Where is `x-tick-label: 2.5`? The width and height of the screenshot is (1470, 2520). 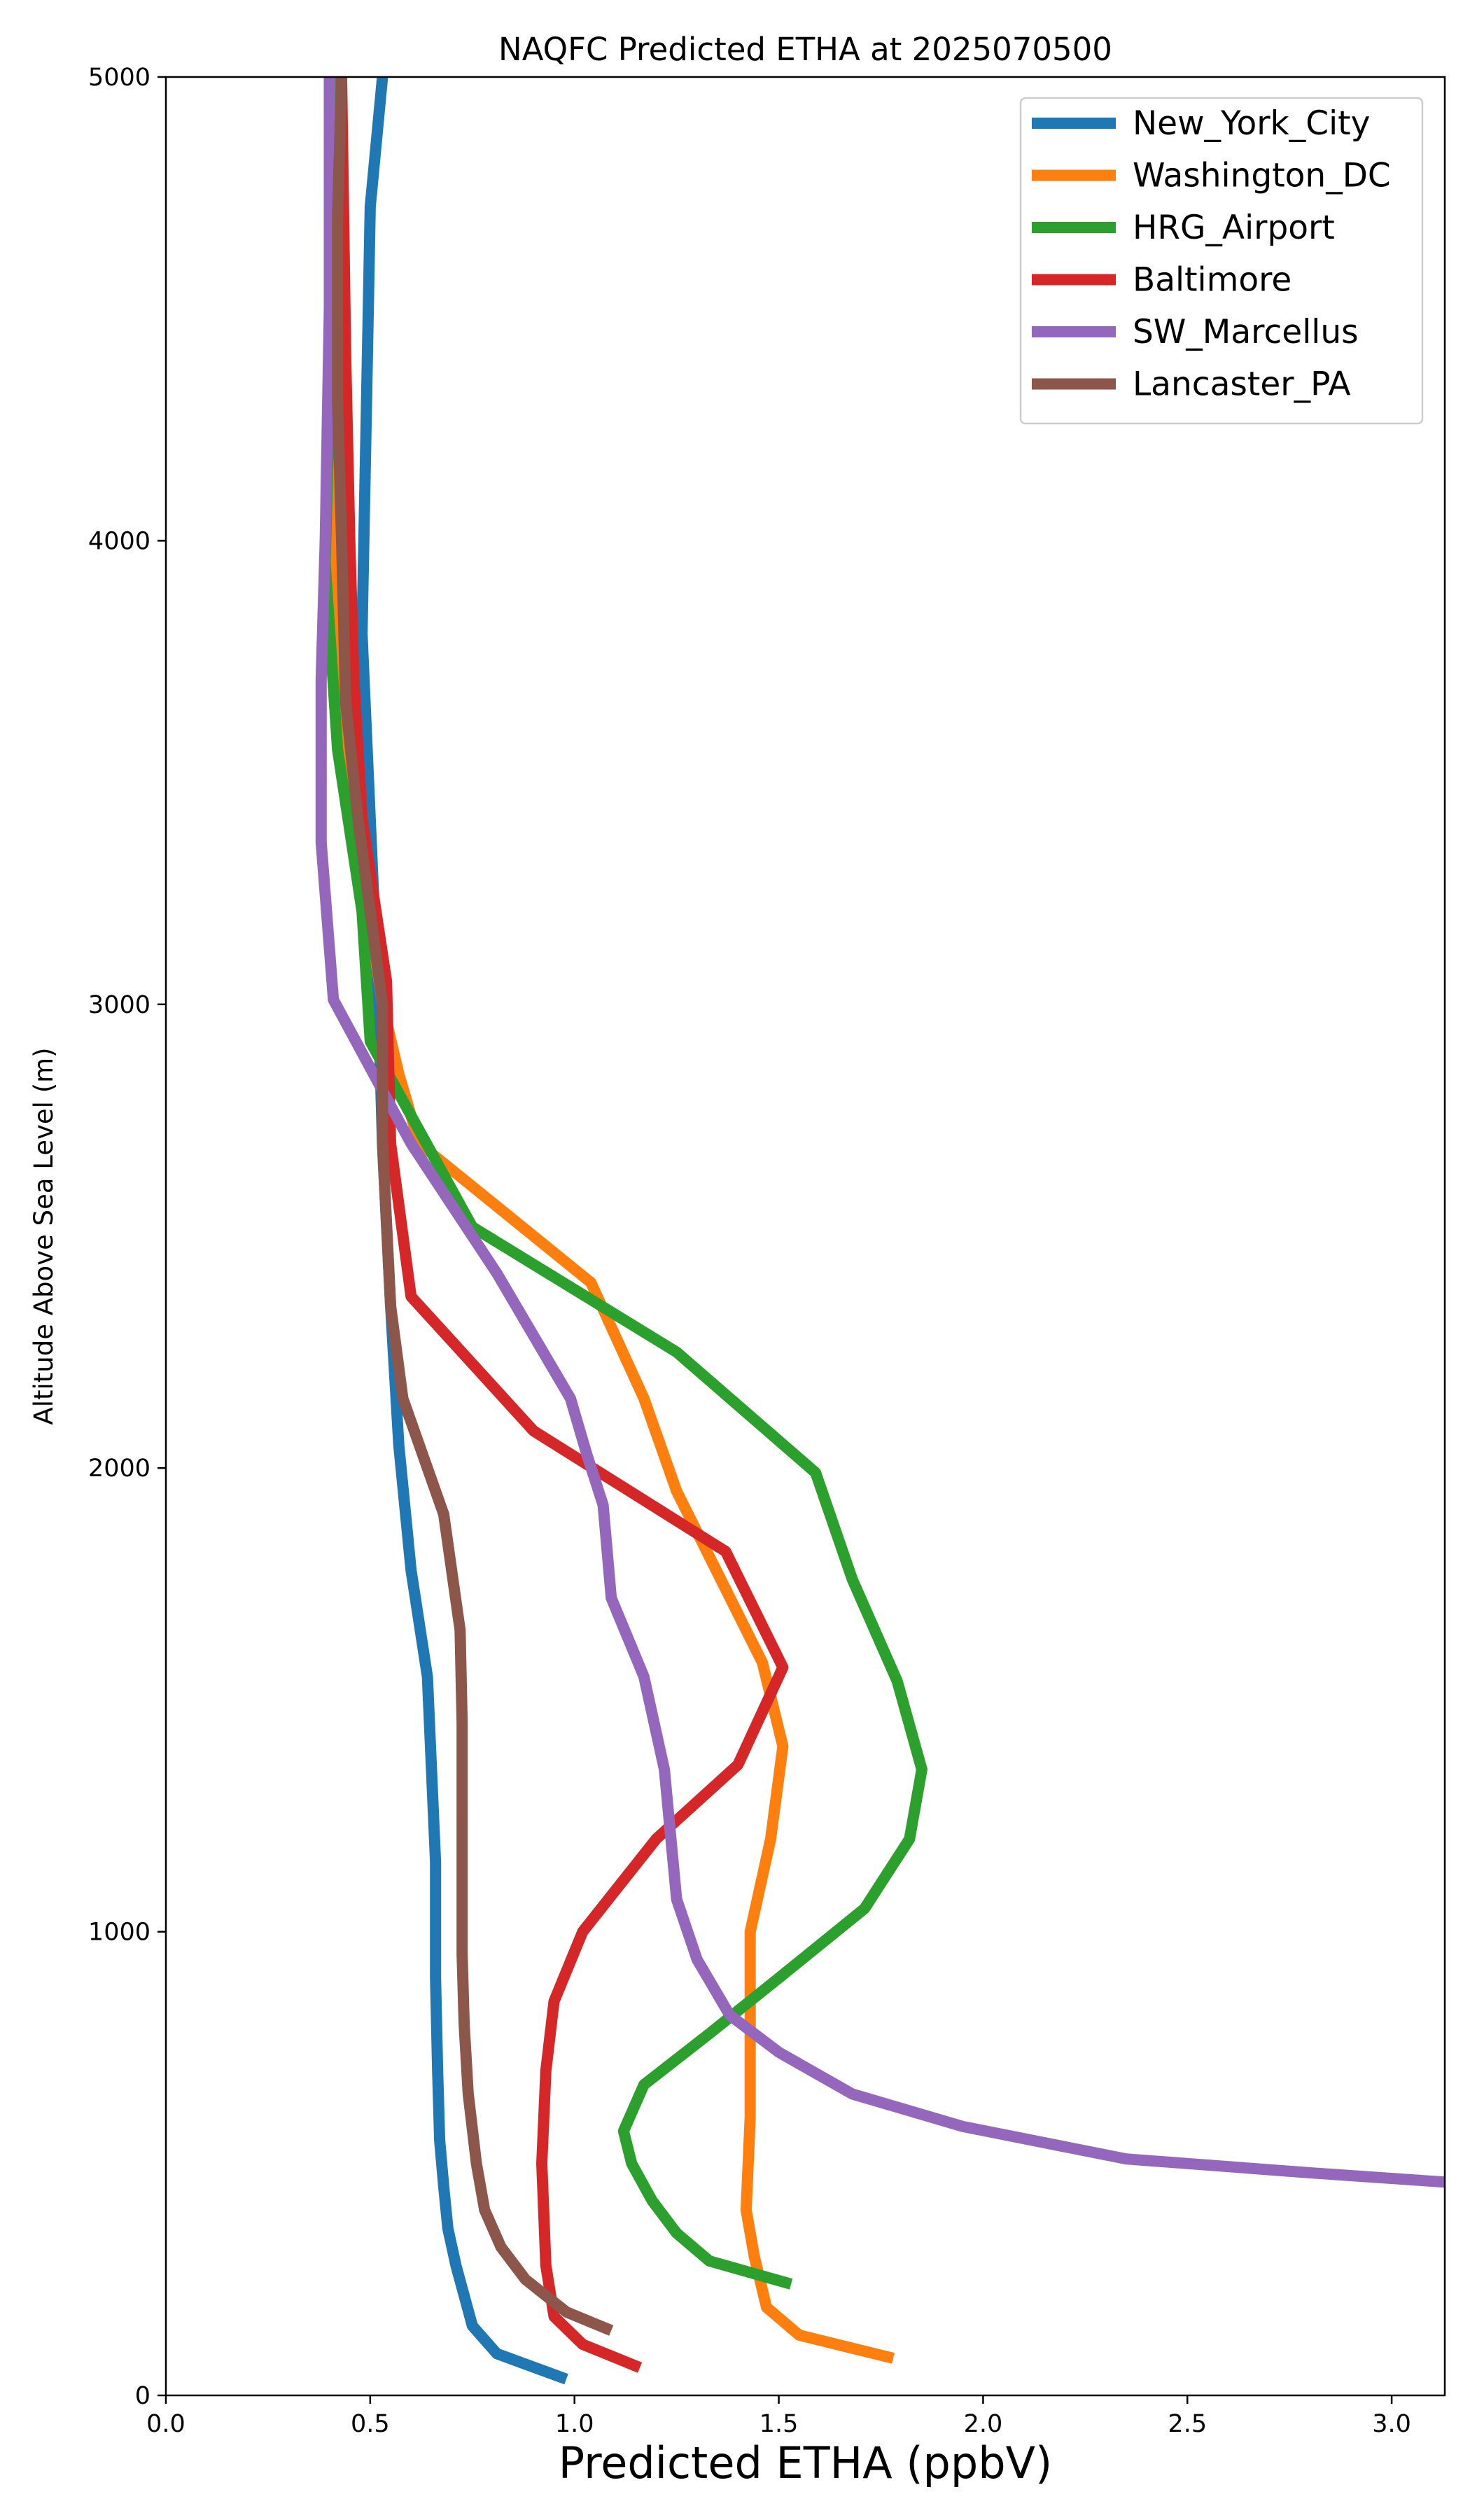
x-tick-label: 2.5 is located at coordinates (1187, 2424).